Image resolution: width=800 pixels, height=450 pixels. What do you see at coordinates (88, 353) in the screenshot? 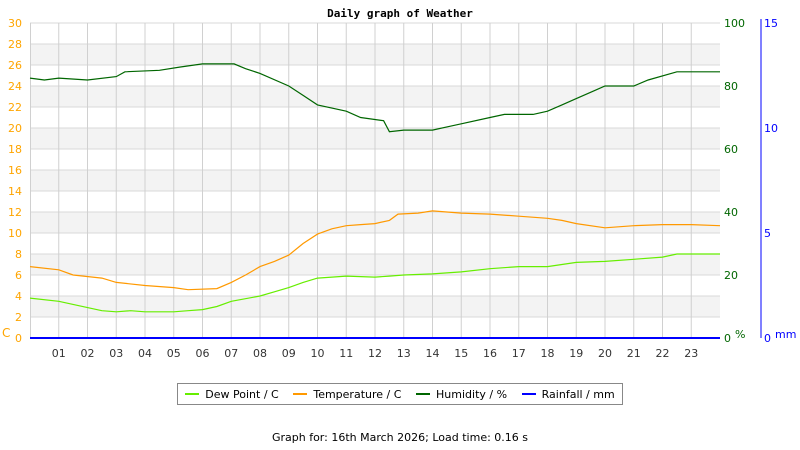
I see `x-tick-label: 02` at bounding box center [88, 353].